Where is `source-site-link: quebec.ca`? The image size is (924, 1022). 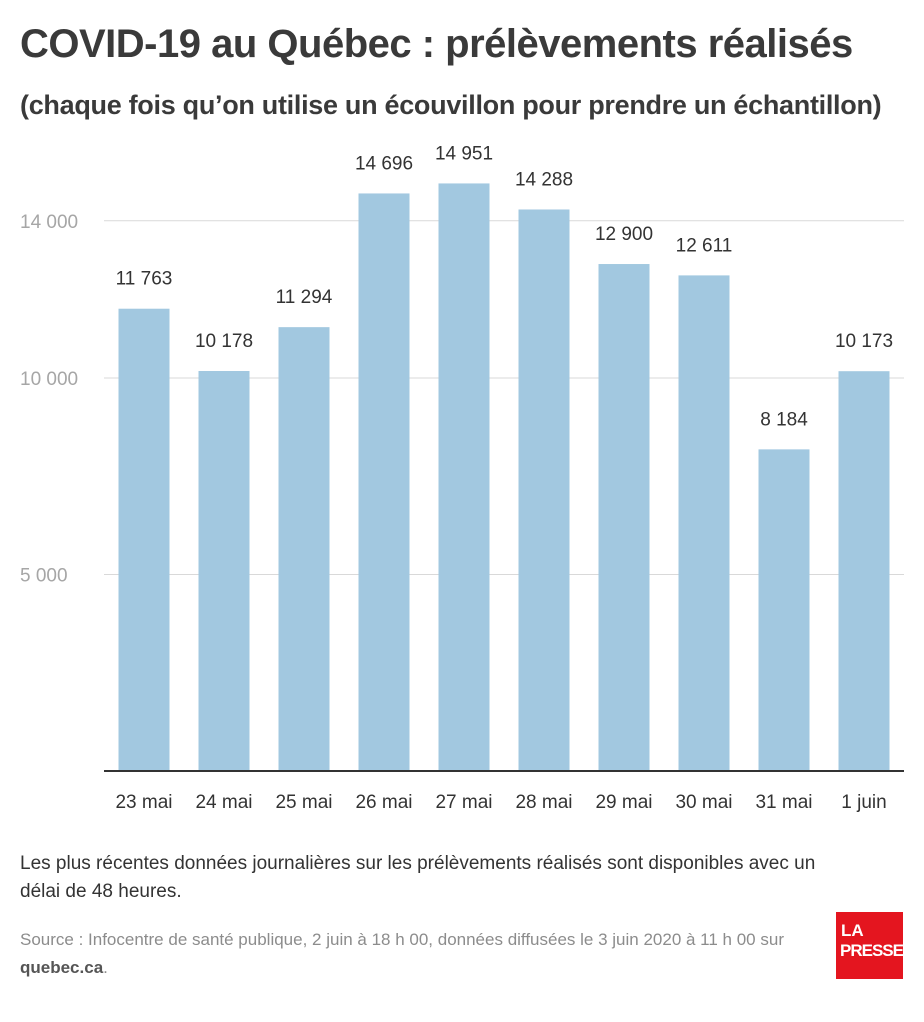 source-site-link: quebec.ca is located at coordinates (62, 967).